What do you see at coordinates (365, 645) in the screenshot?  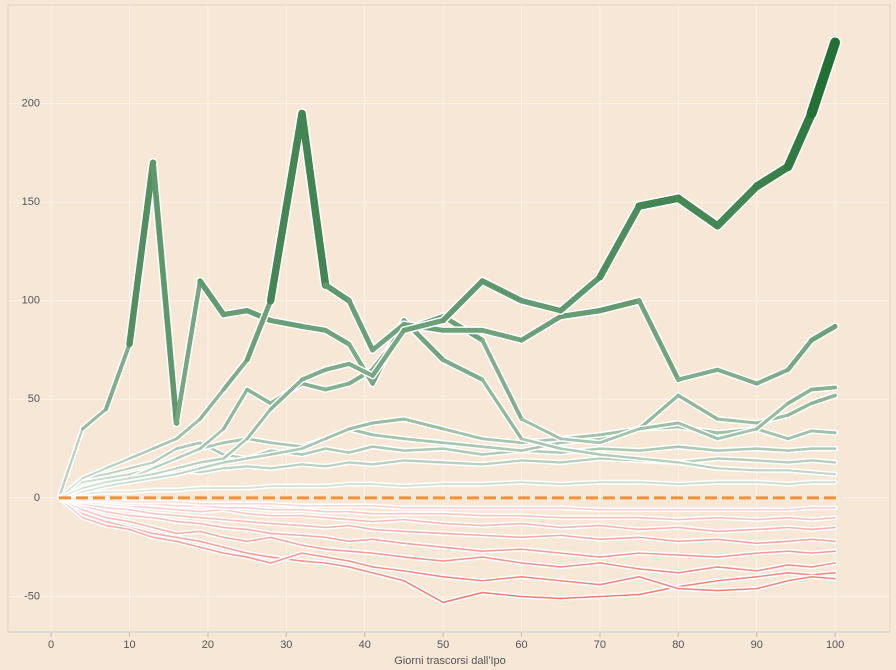 I see `x-tick-label: 40` at bounding box center [365, 645].